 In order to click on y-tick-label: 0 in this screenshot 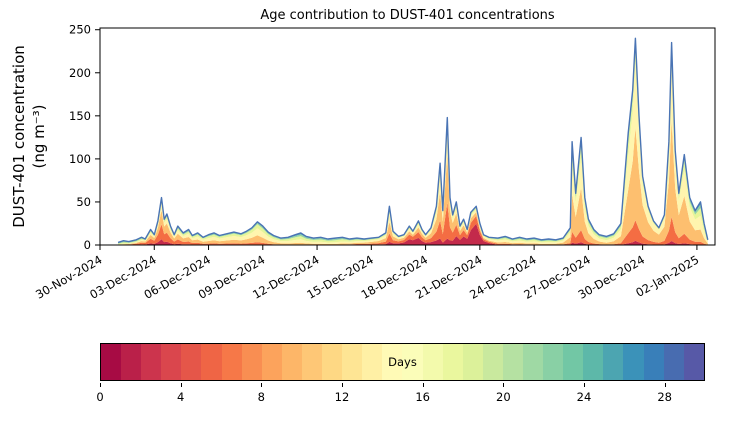, I will do `click(87, 245)`.